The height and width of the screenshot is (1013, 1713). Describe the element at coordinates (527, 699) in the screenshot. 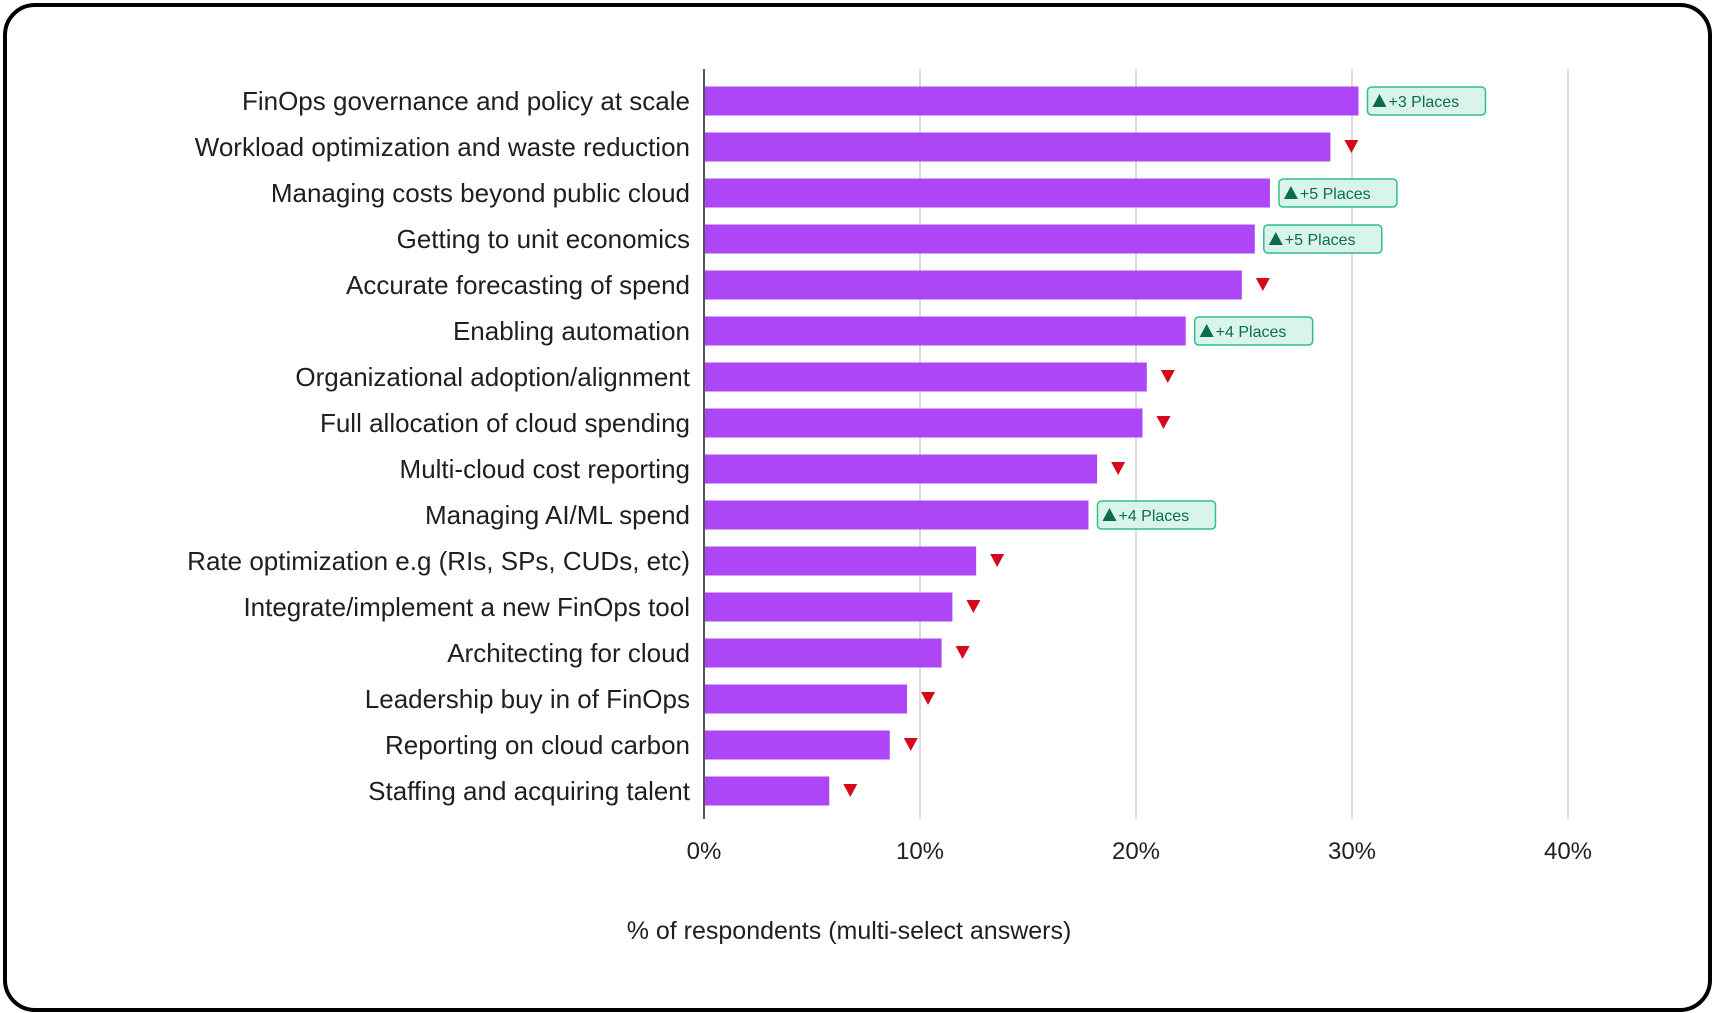

I see `category-label: Leadership buy in of FinOps` at that location.